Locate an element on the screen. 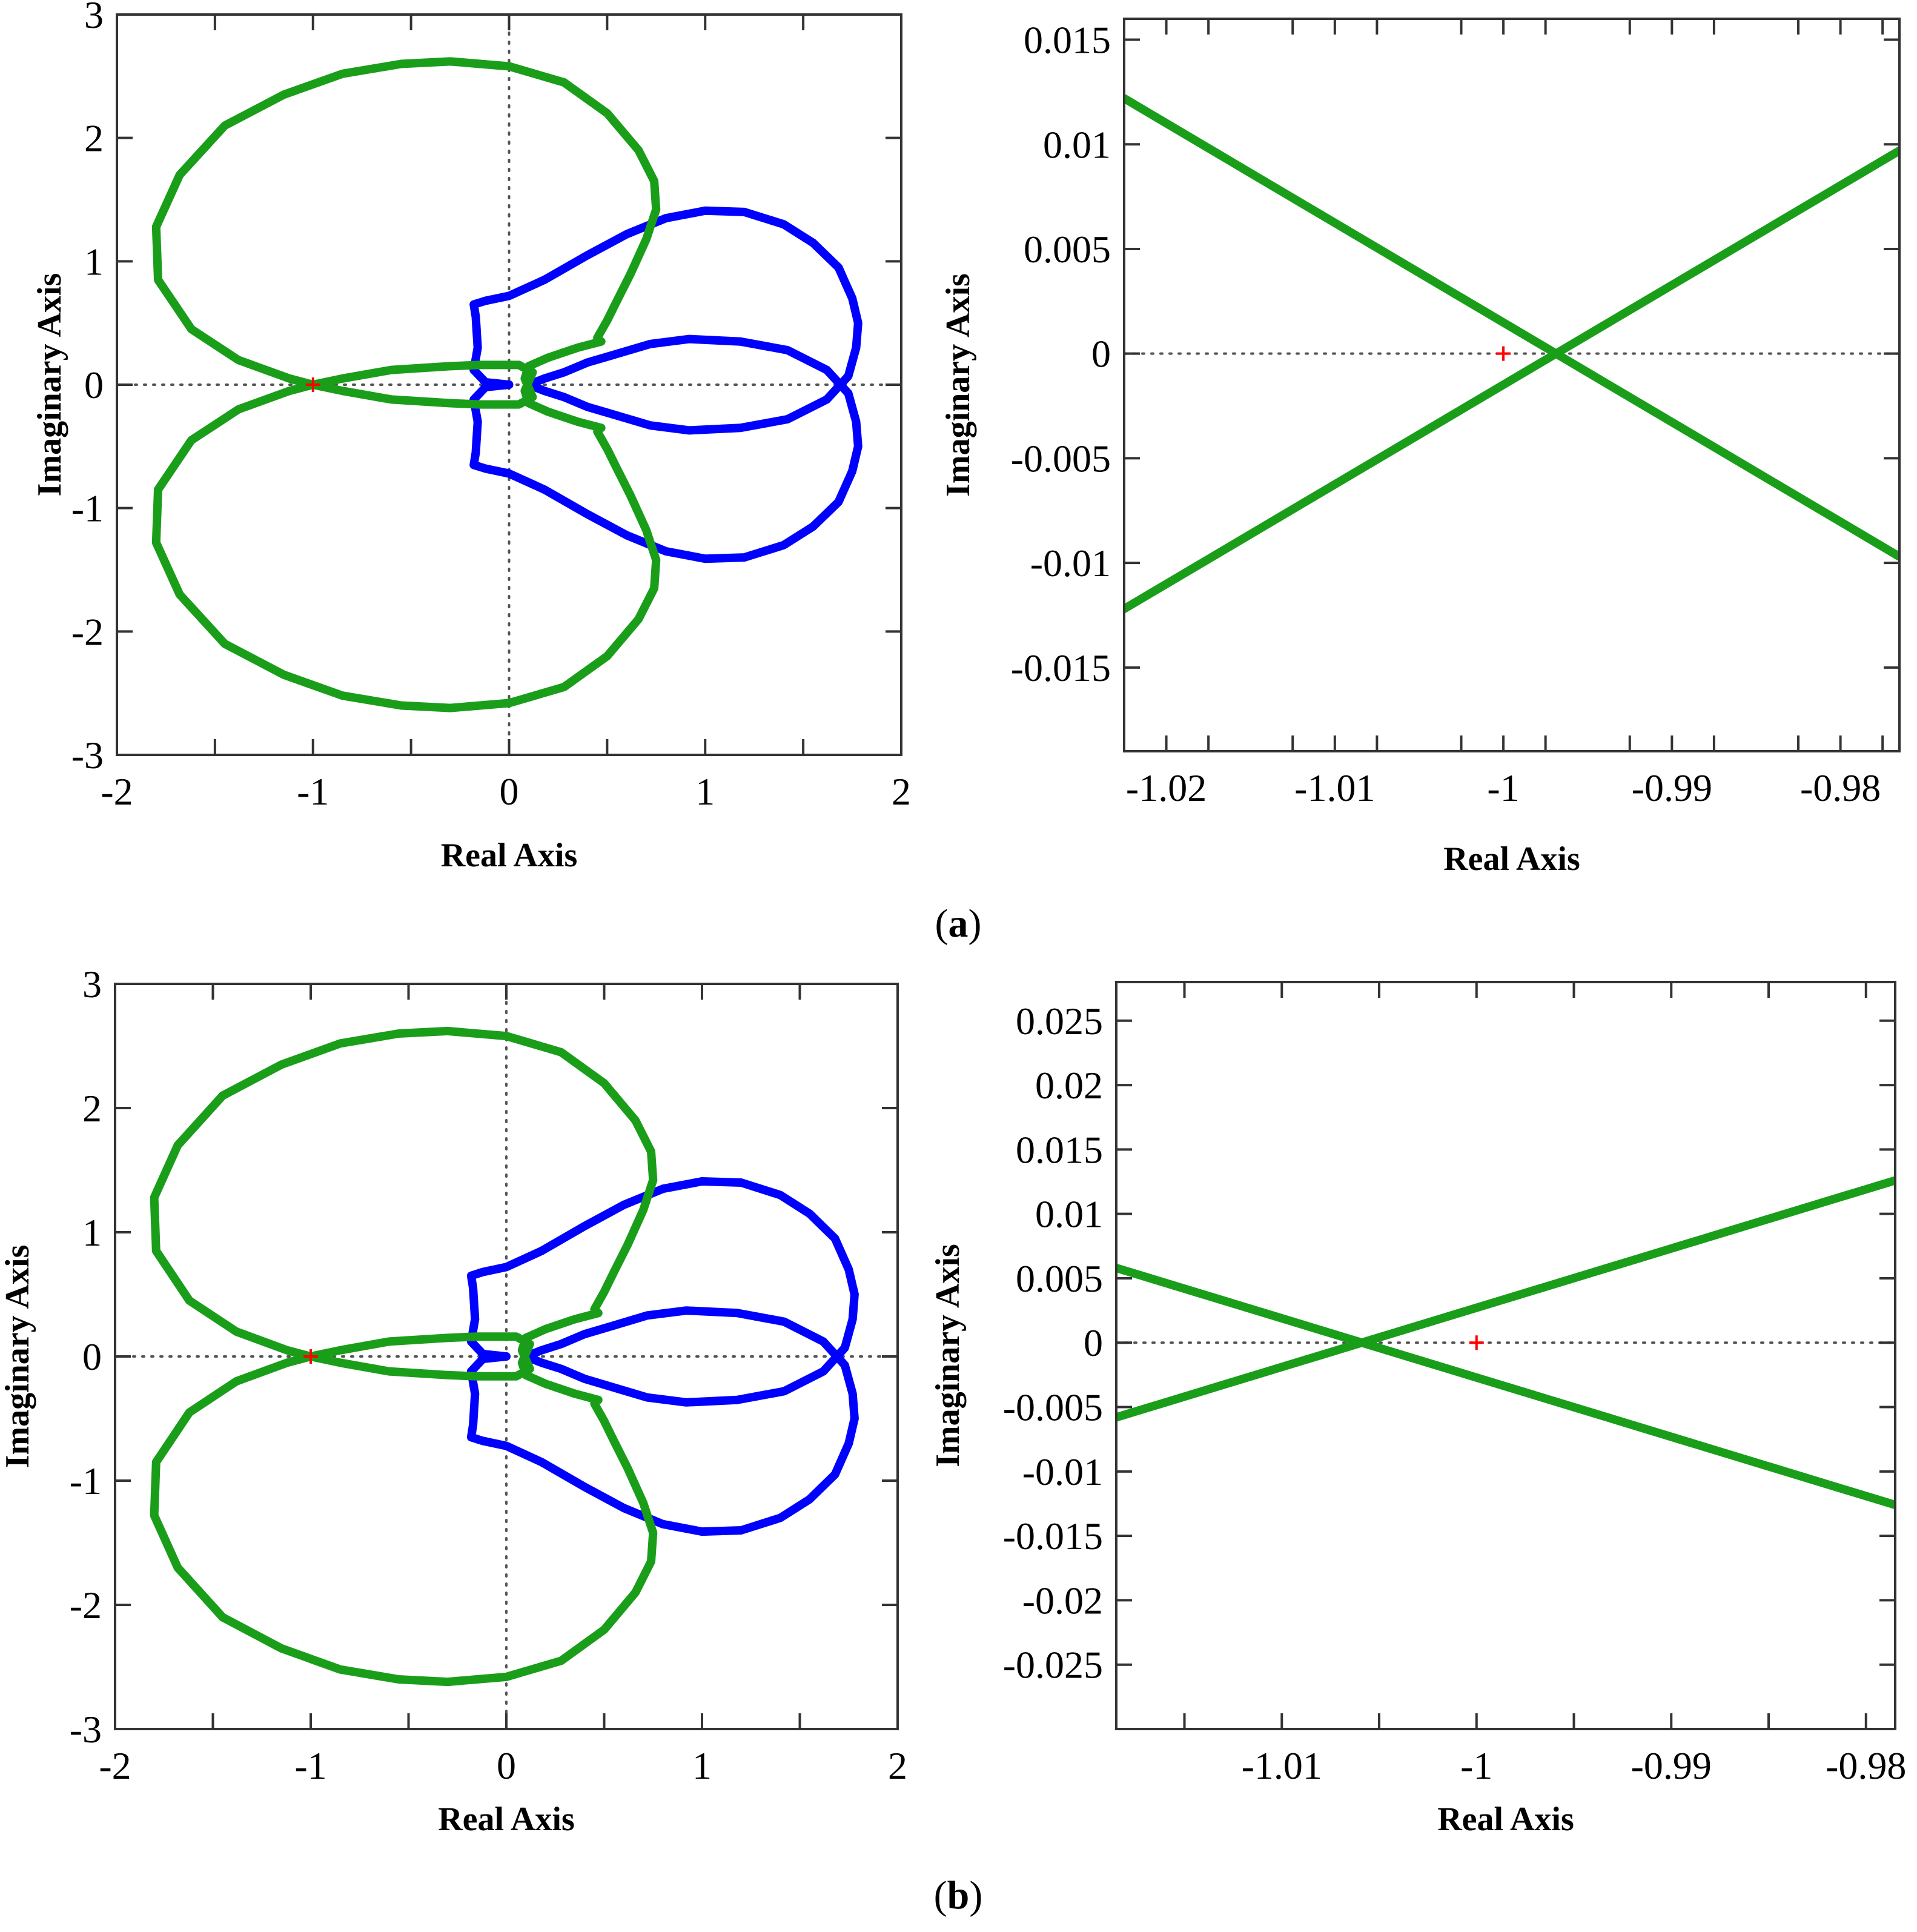 Image resolution: width=1917 pixels, height=1932 pixels. y-tick-label: 0.02 is located at coordinates (1069, 1085).